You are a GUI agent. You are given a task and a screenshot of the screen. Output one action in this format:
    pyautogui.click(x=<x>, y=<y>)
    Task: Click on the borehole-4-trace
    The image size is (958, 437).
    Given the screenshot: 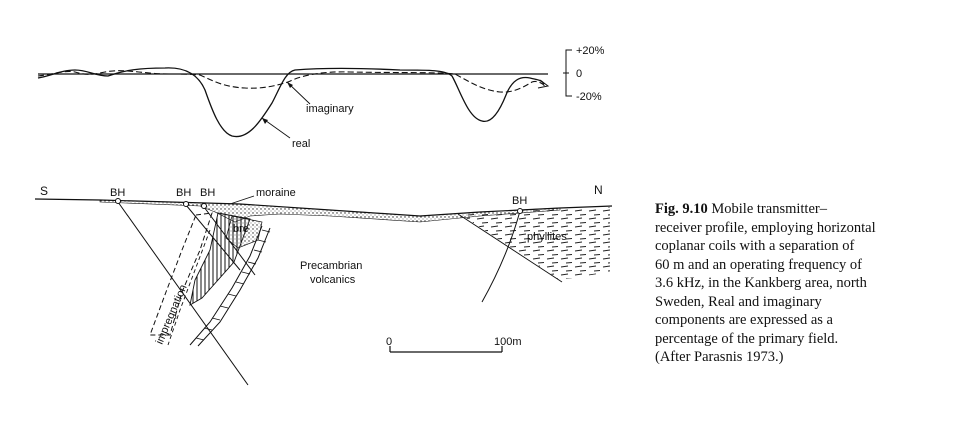 What is the action you would take?
    pyautogui.click(x=501, y=256)
    